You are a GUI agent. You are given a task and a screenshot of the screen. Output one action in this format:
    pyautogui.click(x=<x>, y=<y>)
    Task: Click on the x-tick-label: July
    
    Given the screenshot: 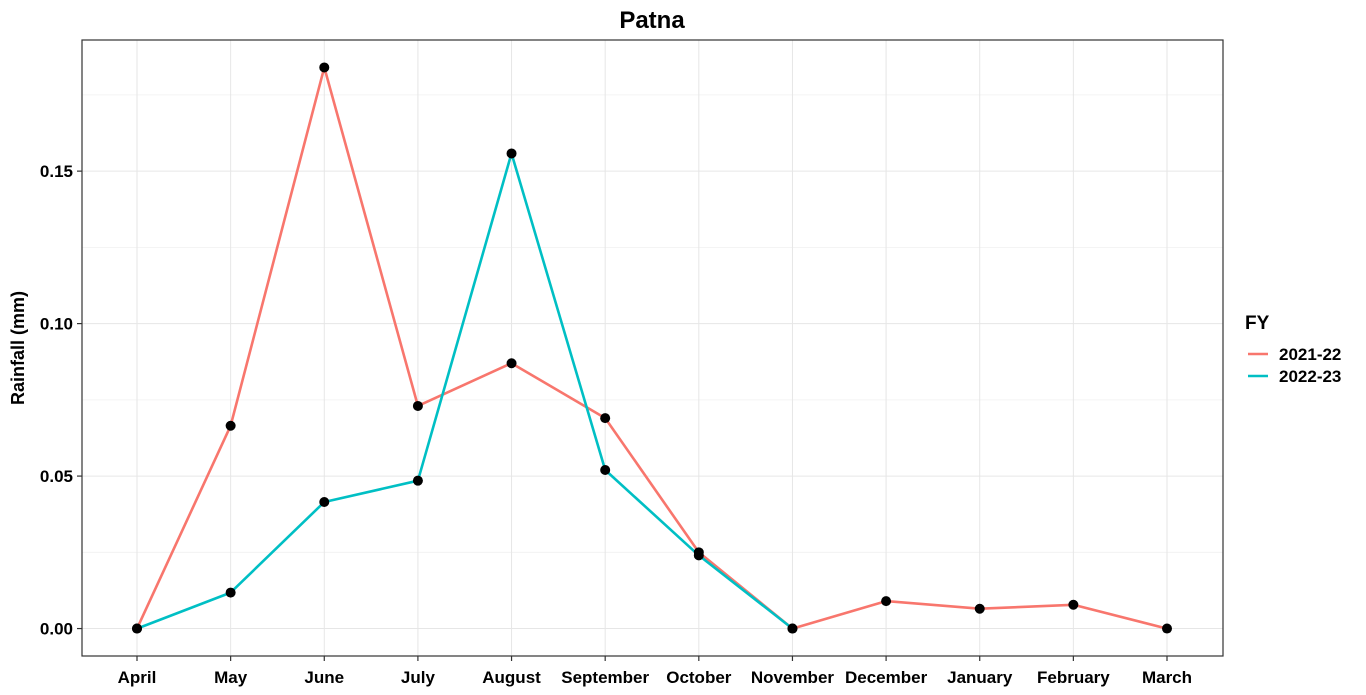 What is the action you would take?
    pyautogui.click(x=418, y=677)
    